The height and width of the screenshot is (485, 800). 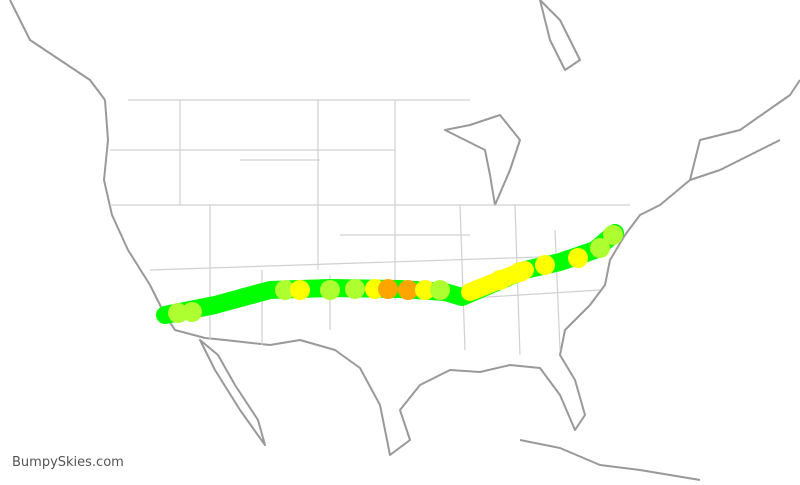 I want to click on flight-route, so click(x=390, y=274).